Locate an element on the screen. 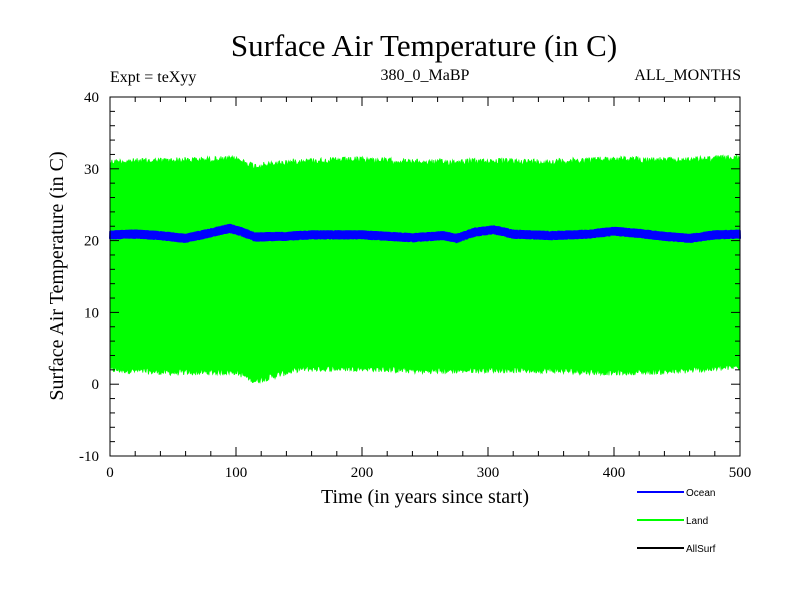  x-tick-label: 500 is located at coordinates (740, 473).